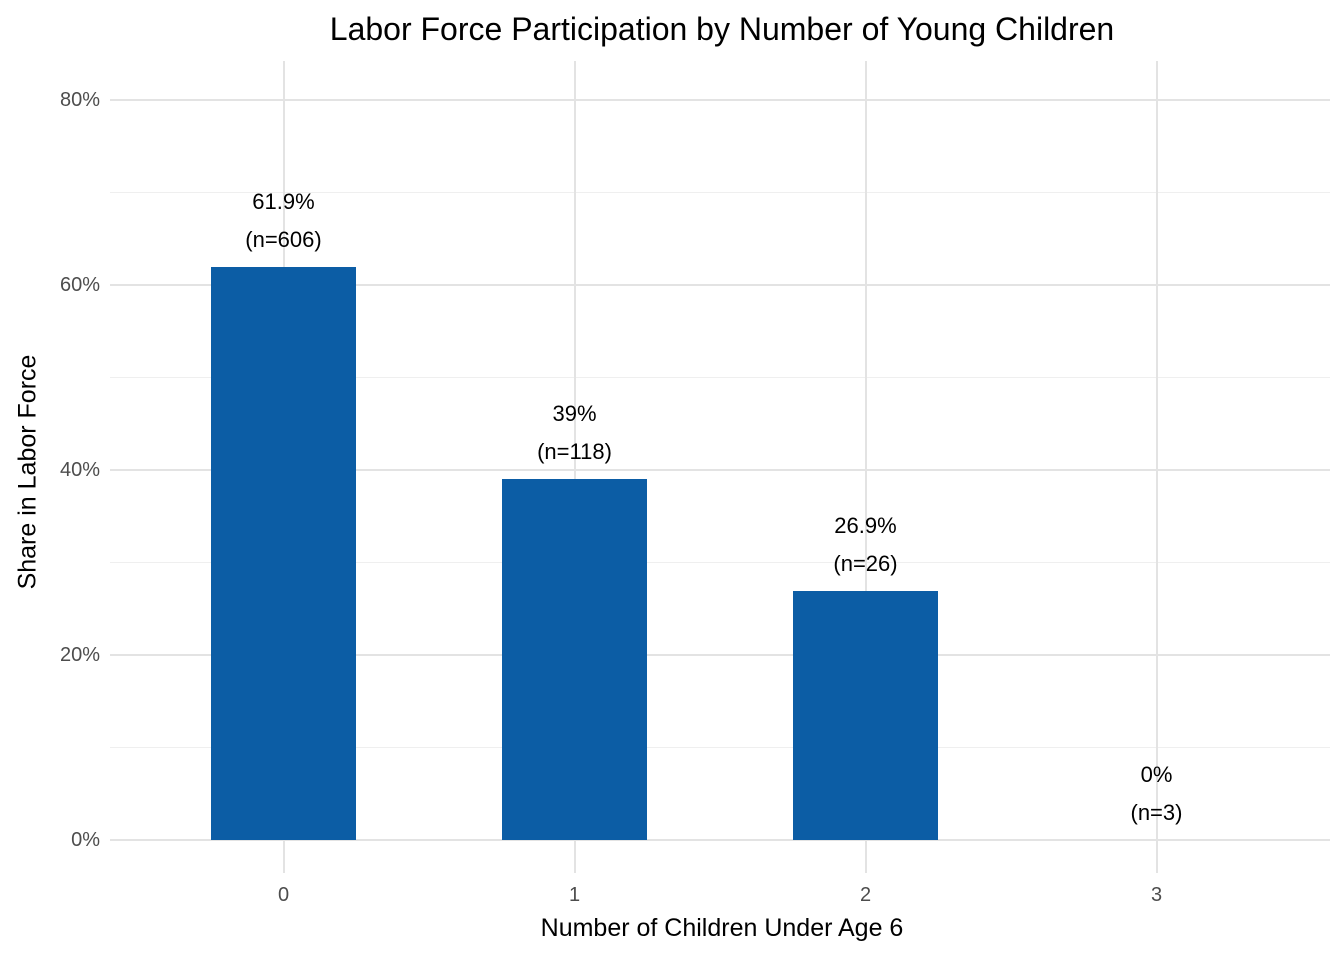  What do you see at coordinates (574, 451) in the screenshot?
I see `bar-value-label-line: (n=118)` at bounding box center [574, 451].